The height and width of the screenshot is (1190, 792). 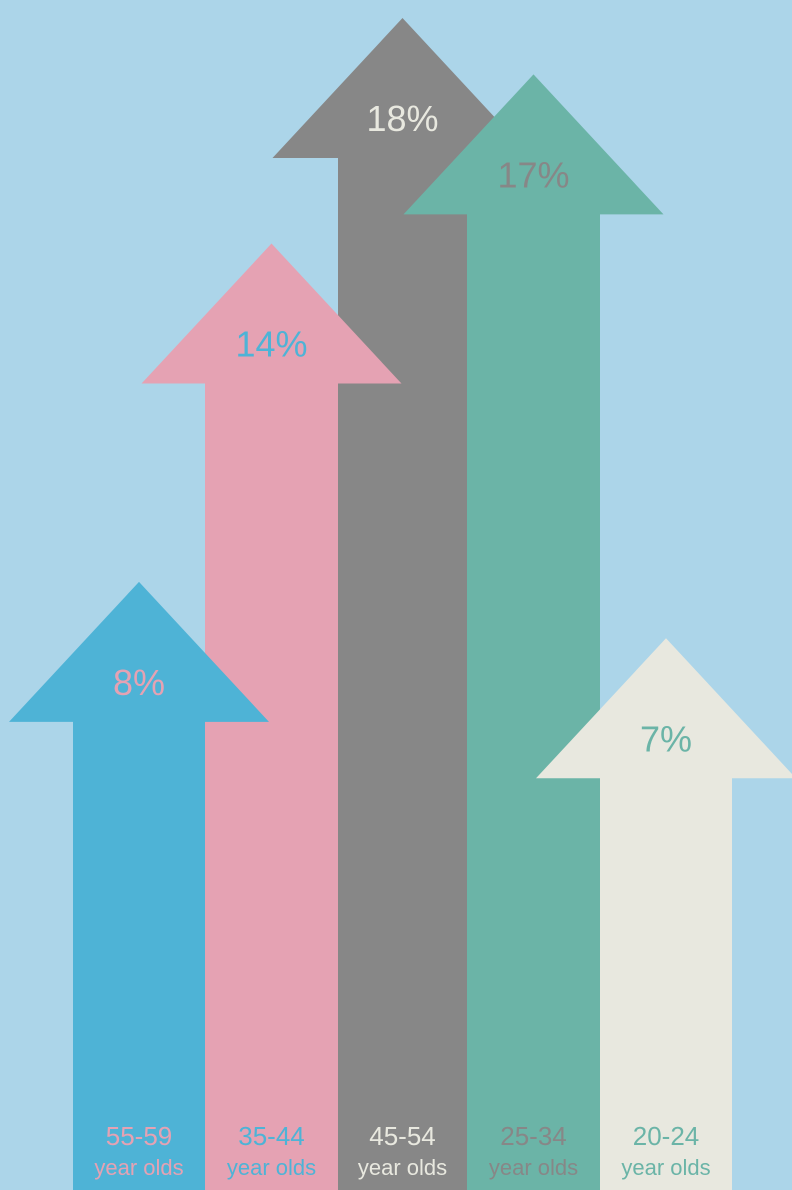 I want to click on bar-arrow, so click(x=664, y=914).